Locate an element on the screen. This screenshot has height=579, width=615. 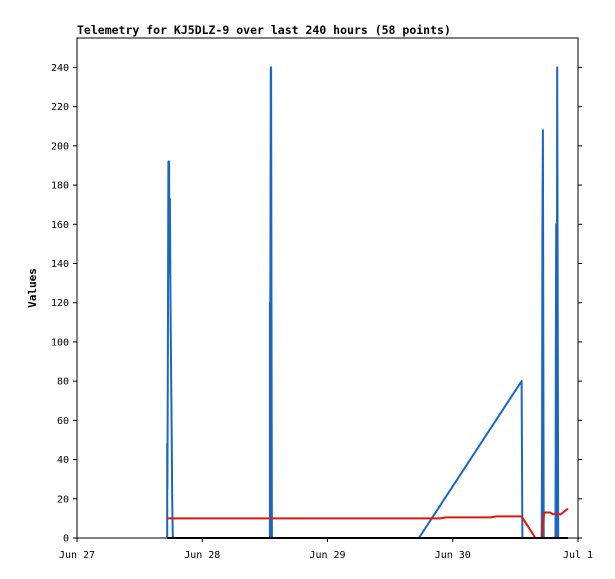
x-tick-label: Jun 29 is located at coordinates (327, 555).